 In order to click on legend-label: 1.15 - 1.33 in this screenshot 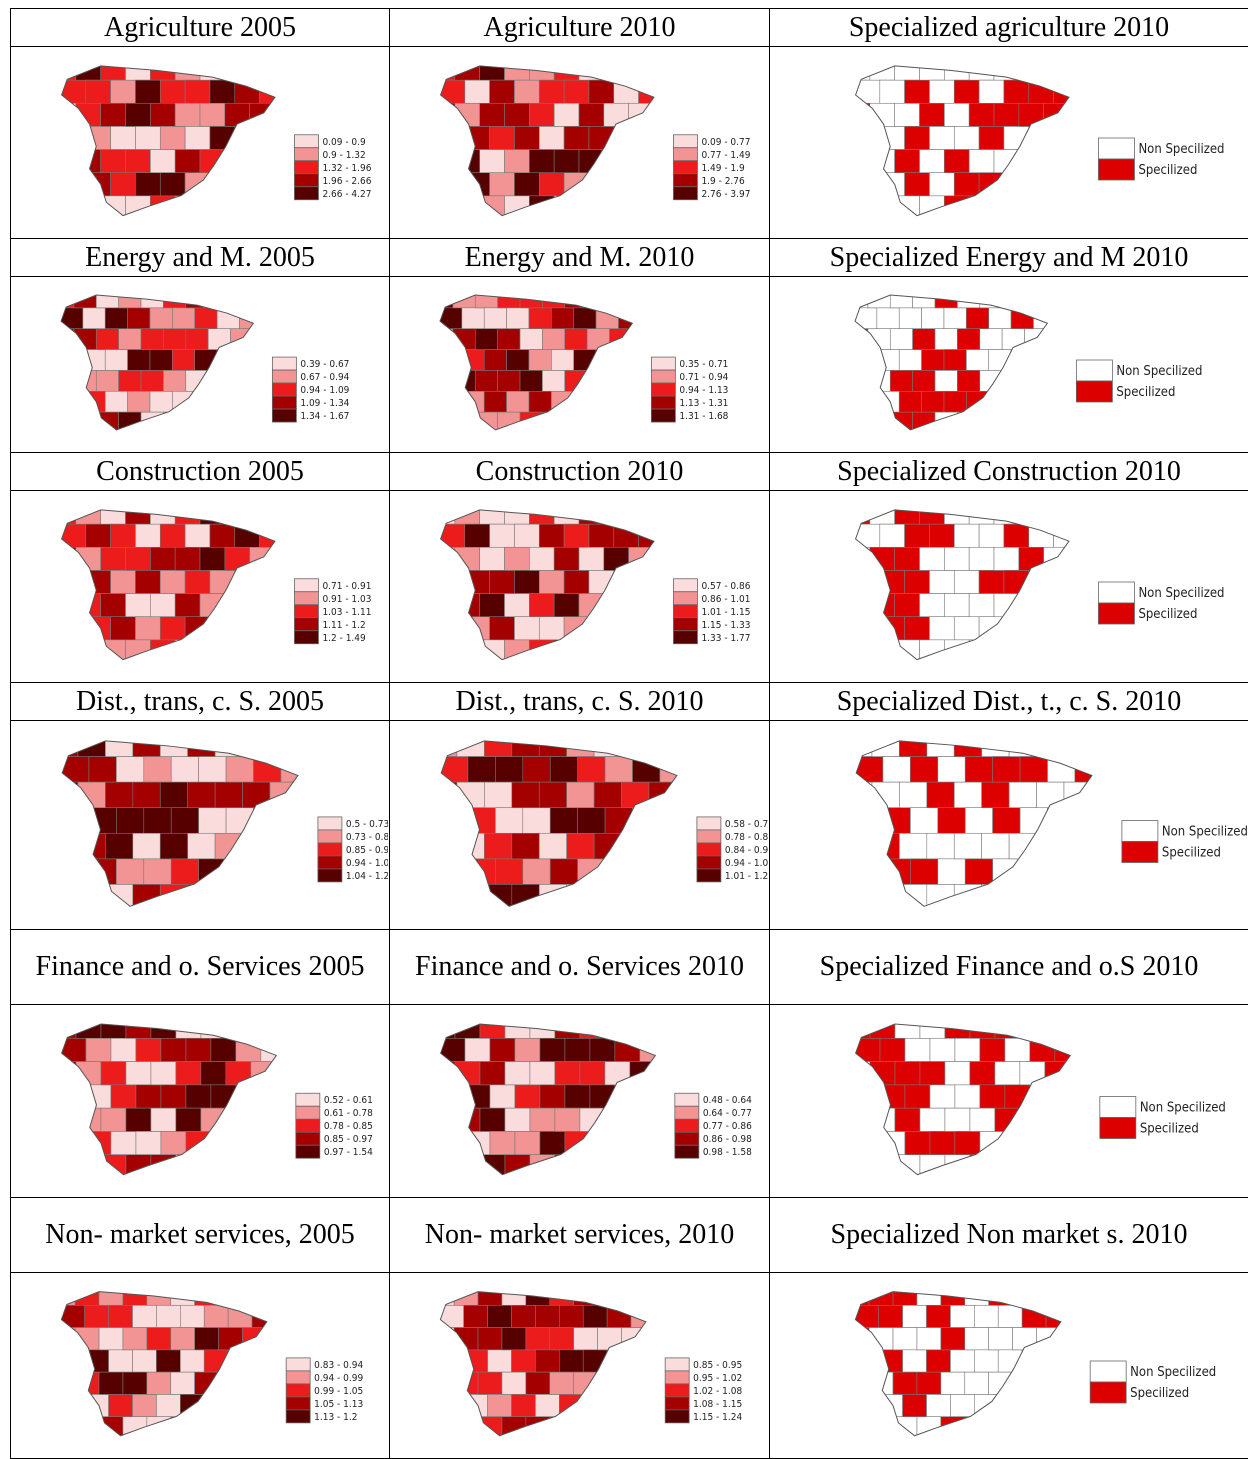, I will do `click(725, 625)`.